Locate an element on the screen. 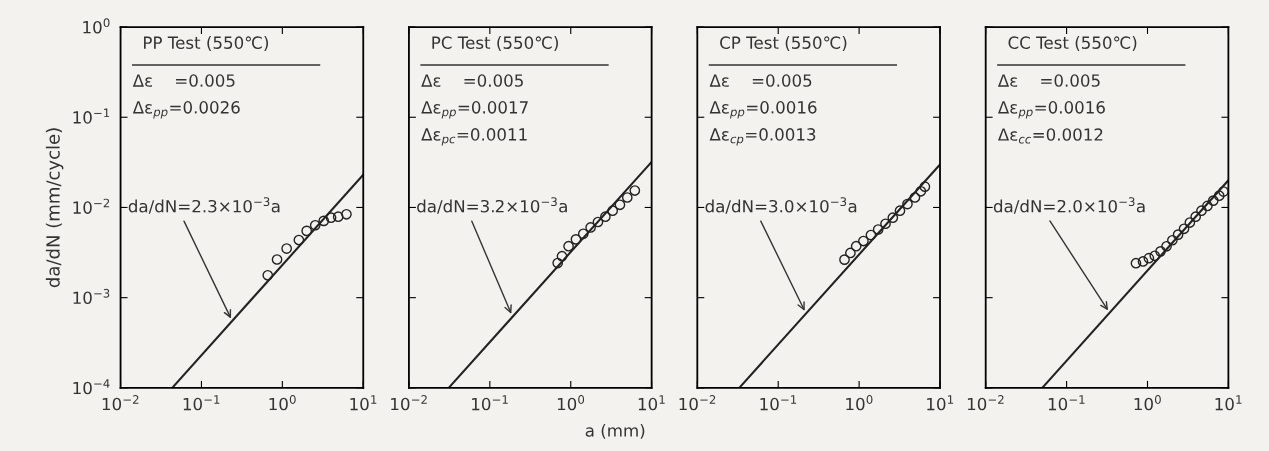  annotation: da/dN=2.3×10$^{−3}$a is located at coordinates (204, 205).